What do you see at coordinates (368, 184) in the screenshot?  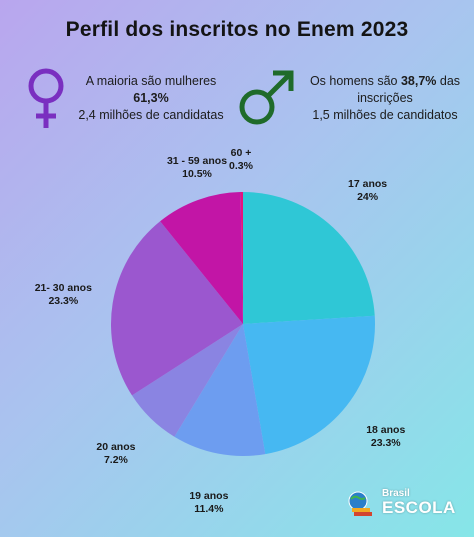 I see `pie-label-category: 17 anos` at bounding box center [368, 184].